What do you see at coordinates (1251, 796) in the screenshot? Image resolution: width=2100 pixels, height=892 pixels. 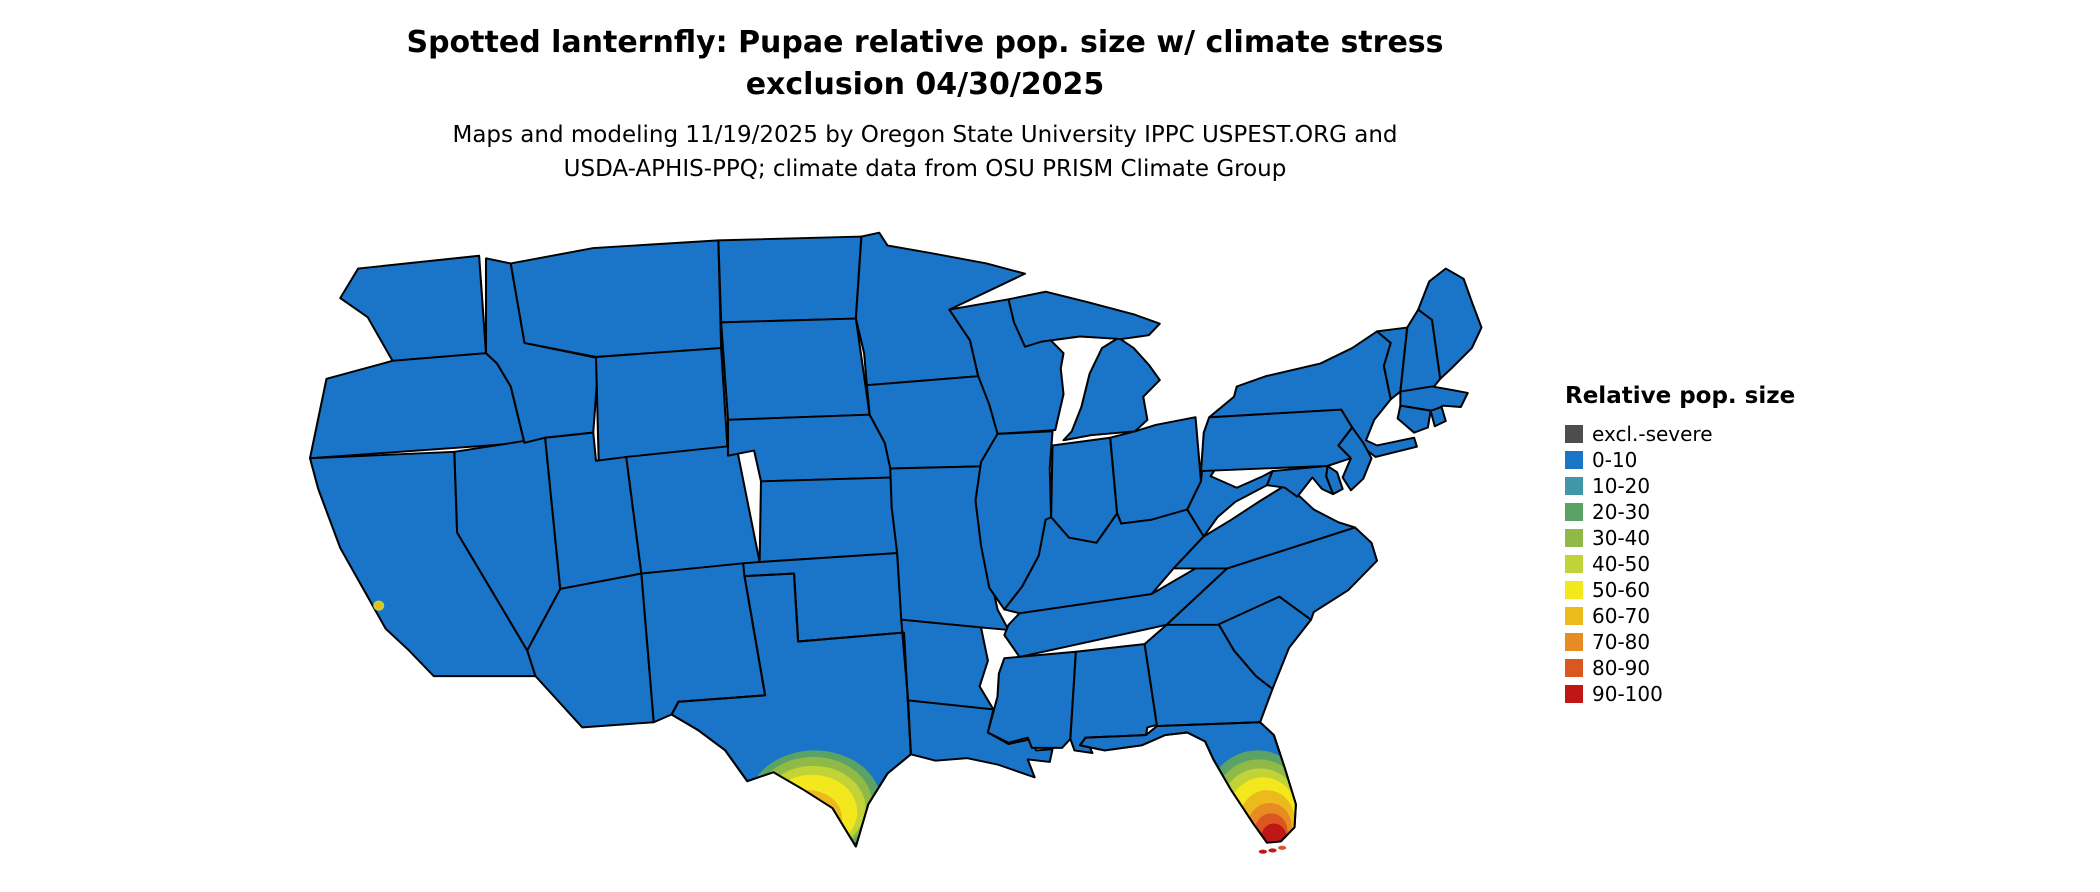 I see `hotspot-florida` at bounding box center [1251, 796].